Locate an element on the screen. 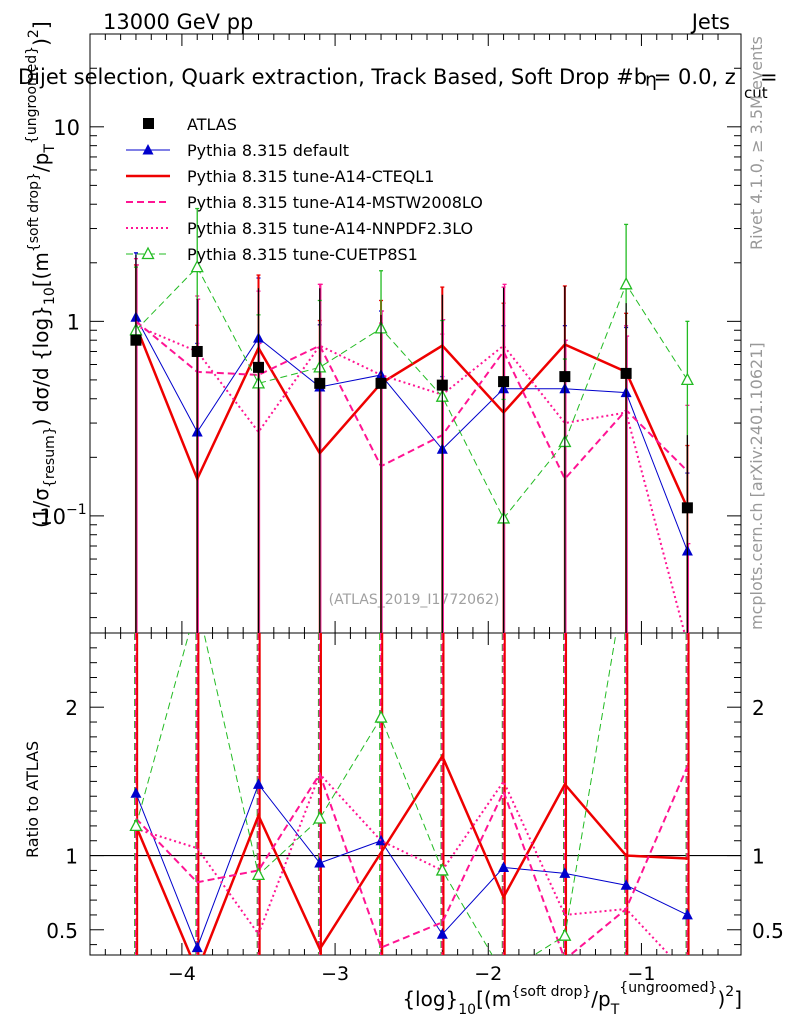 This screenshot has height=1024, width=786. x-tick-label: −4 is located at coordinates (182, 974).